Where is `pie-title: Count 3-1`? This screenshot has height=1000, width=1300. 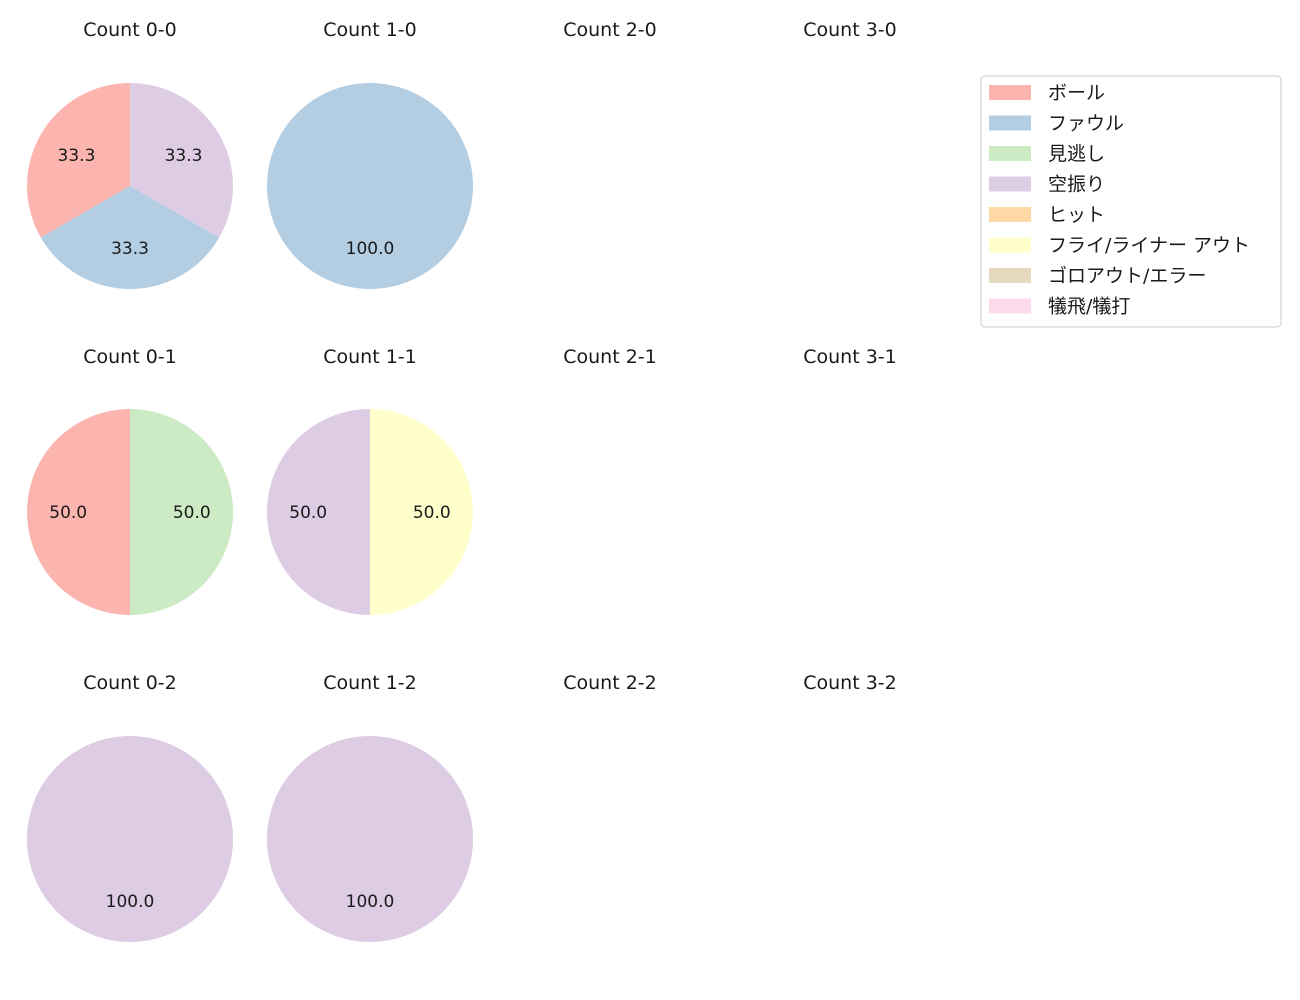
pie-title: Count 3-1 is located at coordinates (850, 357).